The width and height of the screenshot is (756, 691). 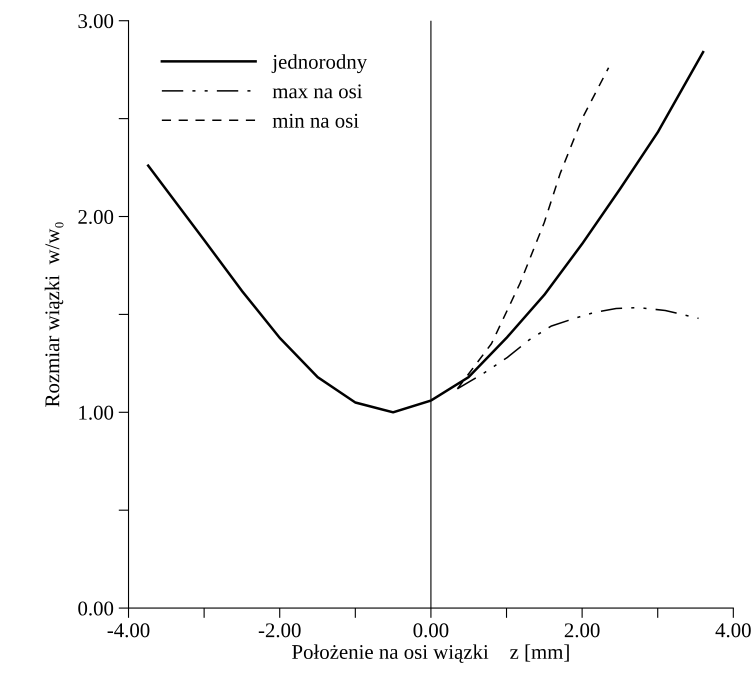 I want to click on y-tick-label: 0.00, so click(x=96, y=608).